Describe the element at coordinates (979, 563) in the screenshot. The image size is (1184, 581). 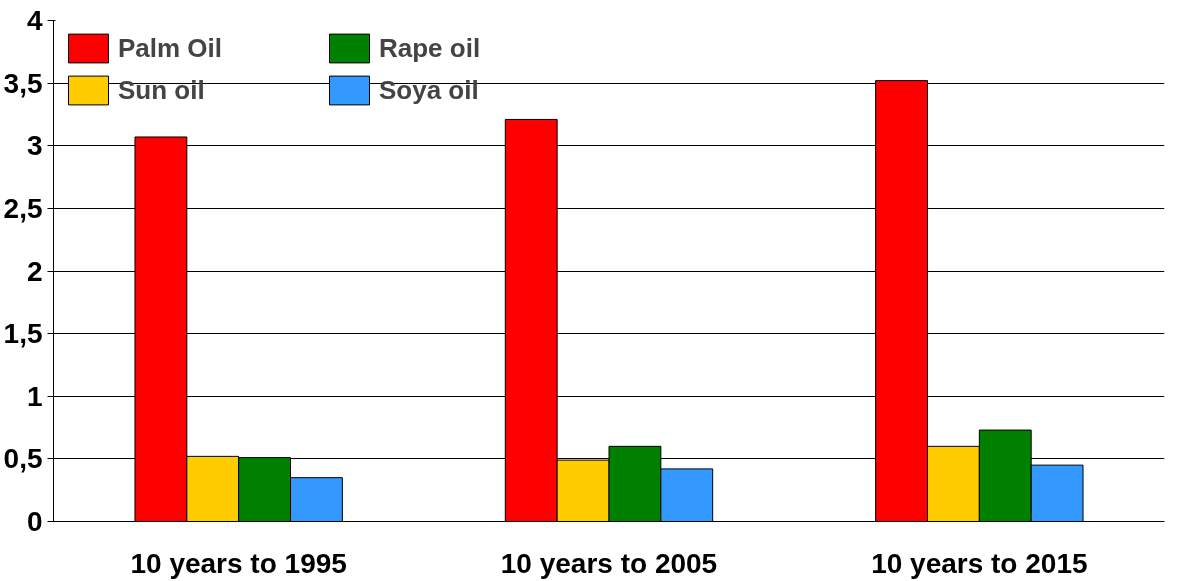
I see `x-tick-label: 10 years to 2015` at that location.